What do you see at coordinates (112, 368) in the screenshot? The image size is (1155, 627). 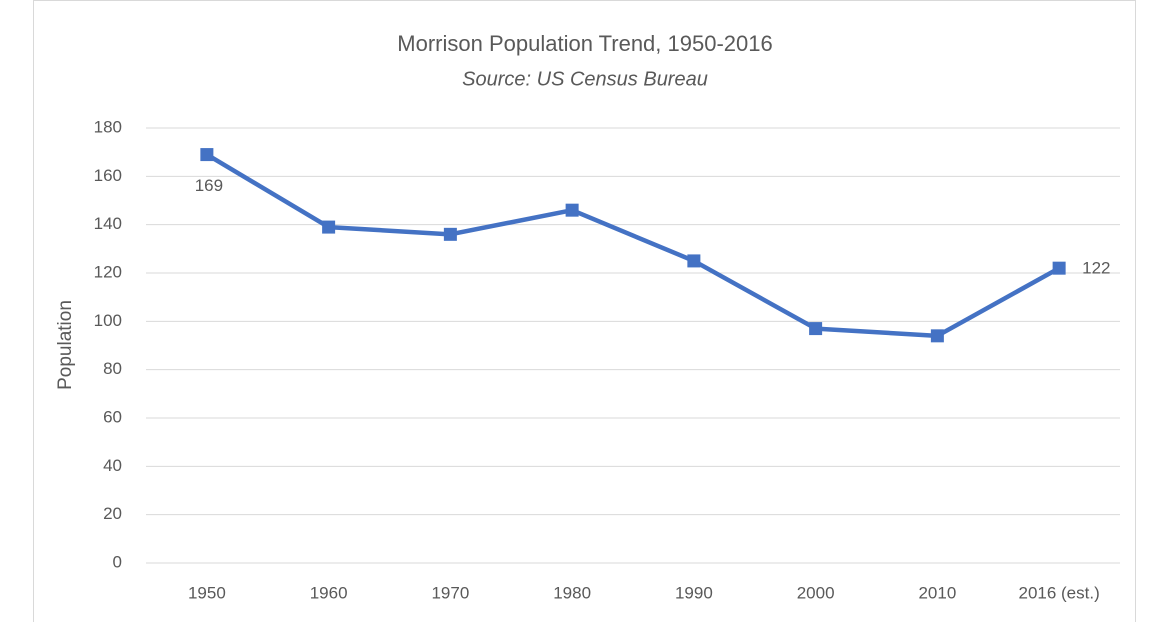 I see `y-tick-label: 80` at bounding box center [112, 368].